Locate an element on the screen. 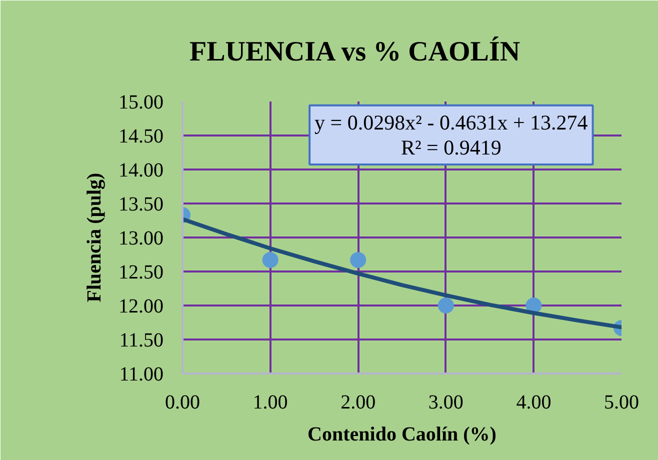  x-tick-label: 0.00 is located at coordinates (182, 403).